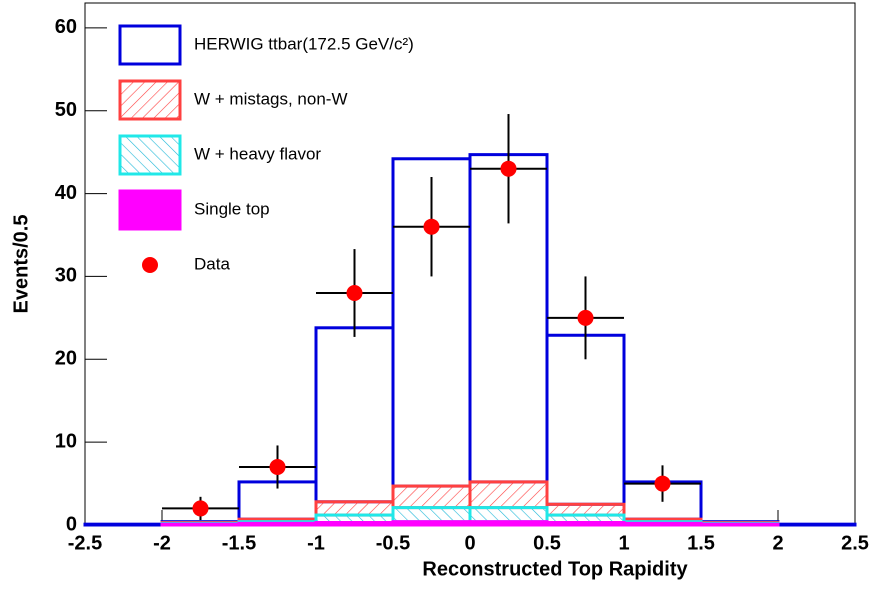  Describe the element at coordinates (212, 263) in the screenshot. I see `legend-label: Data` at that location.